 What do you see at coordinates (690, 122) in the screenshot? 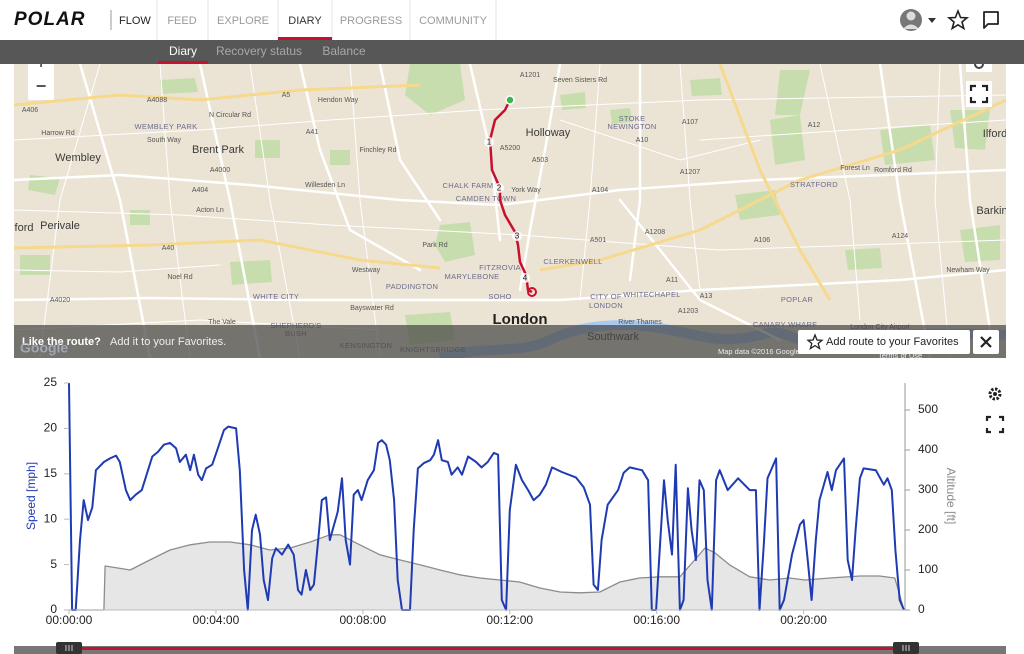
I see `map-label: A107` at bounding box center [690, 122].